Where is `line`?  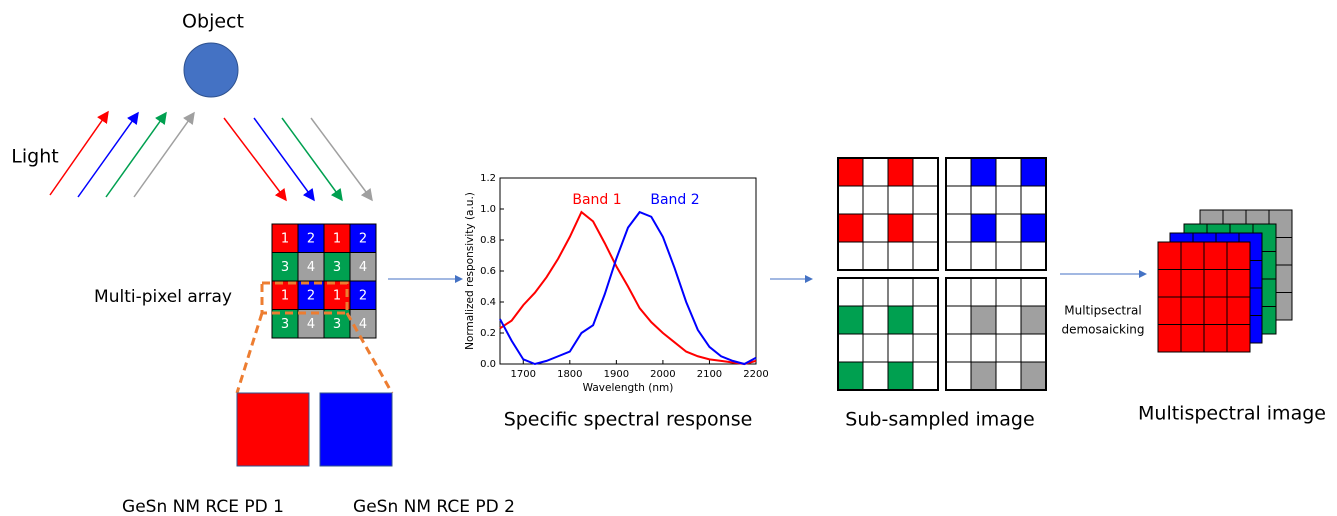
line is located at coordinates (628, 288).